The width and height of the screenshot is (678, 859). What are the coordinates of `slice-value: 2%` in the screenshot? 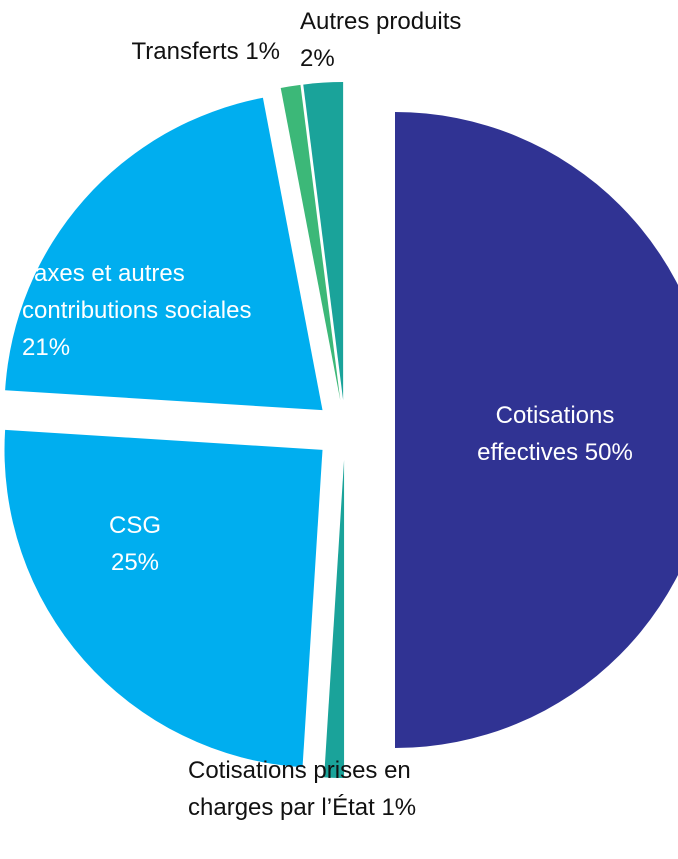 It's located at (317, 58).